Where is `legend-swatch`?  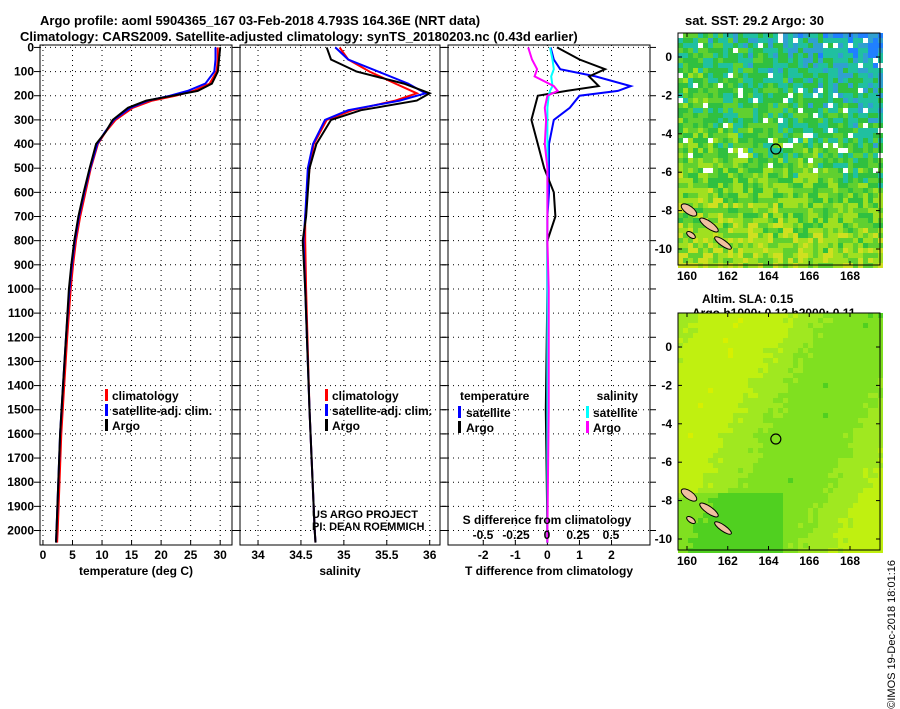 legend-swatch is located at coordinates (587, 412).